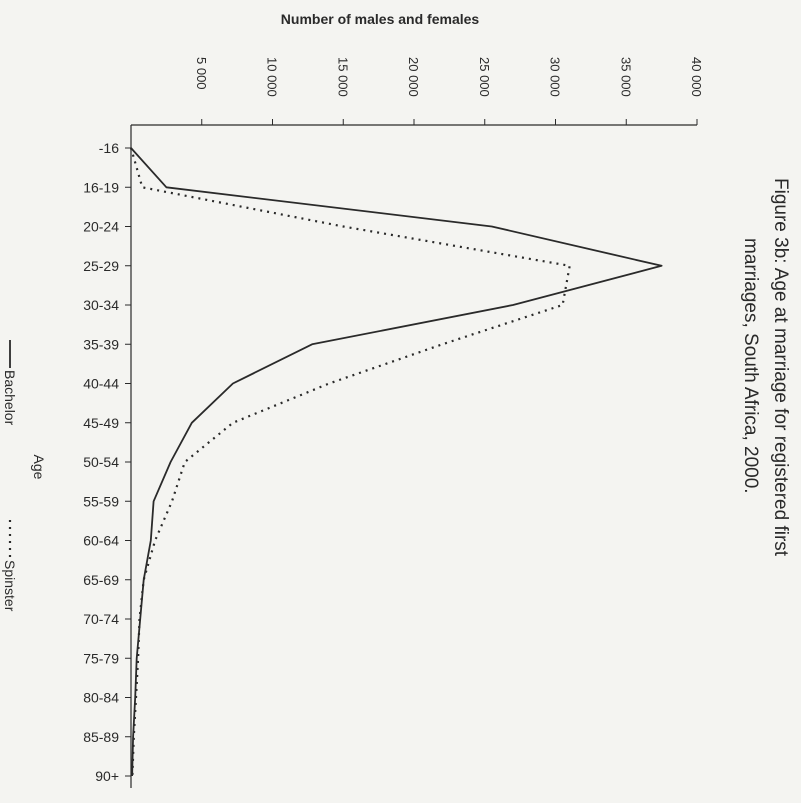 This screenshot has width=801, height=803. Describe the element at coordinates (101, 658) in the screenshot. I see `category-tick-label: 75-79` at that location.